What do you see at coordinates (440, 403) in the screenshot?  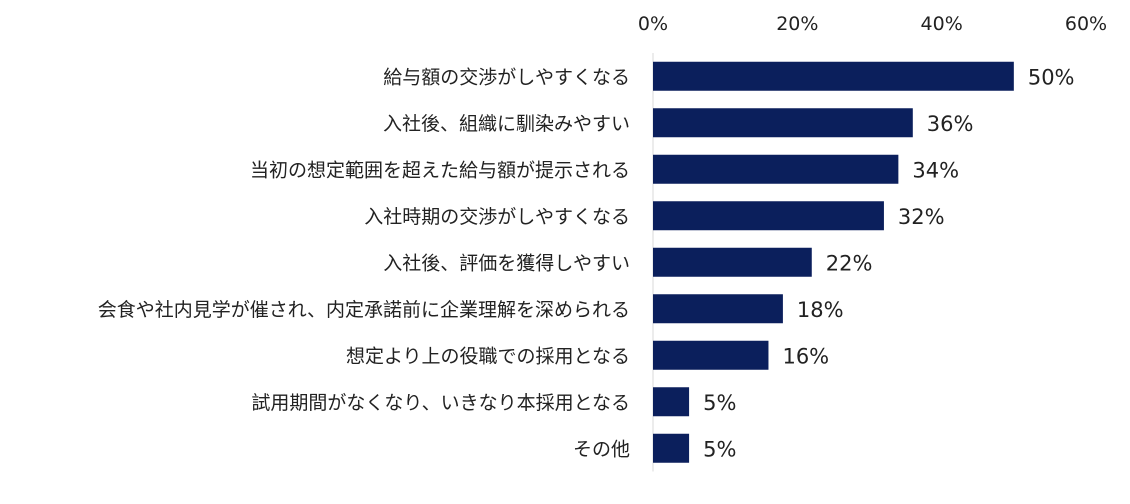 I see `category-label: 試用期間がなくなり、いきなり本採用となる` at bounding box center [440, 403].